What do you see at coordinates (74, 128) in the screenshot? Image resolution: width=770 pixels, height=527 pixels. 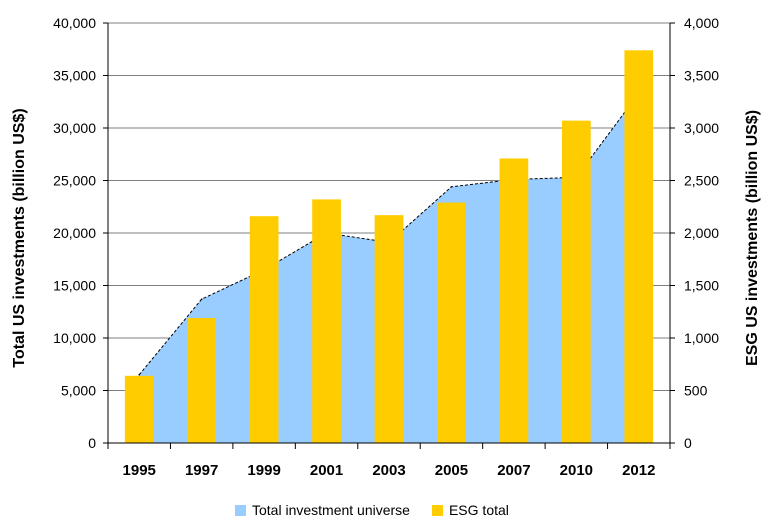 I see `y-left-tick-label: 30,000` at bounding box center [74, 128].